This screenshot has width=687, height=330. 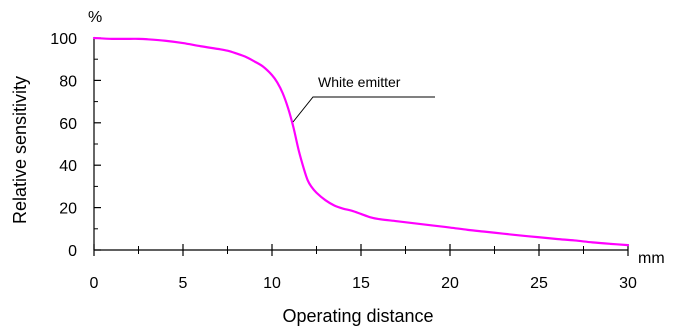 What do you see at coordinates (539, 283) in the screenshot?
I see `x-tick-label: 25` at bounding box center [539, 283].